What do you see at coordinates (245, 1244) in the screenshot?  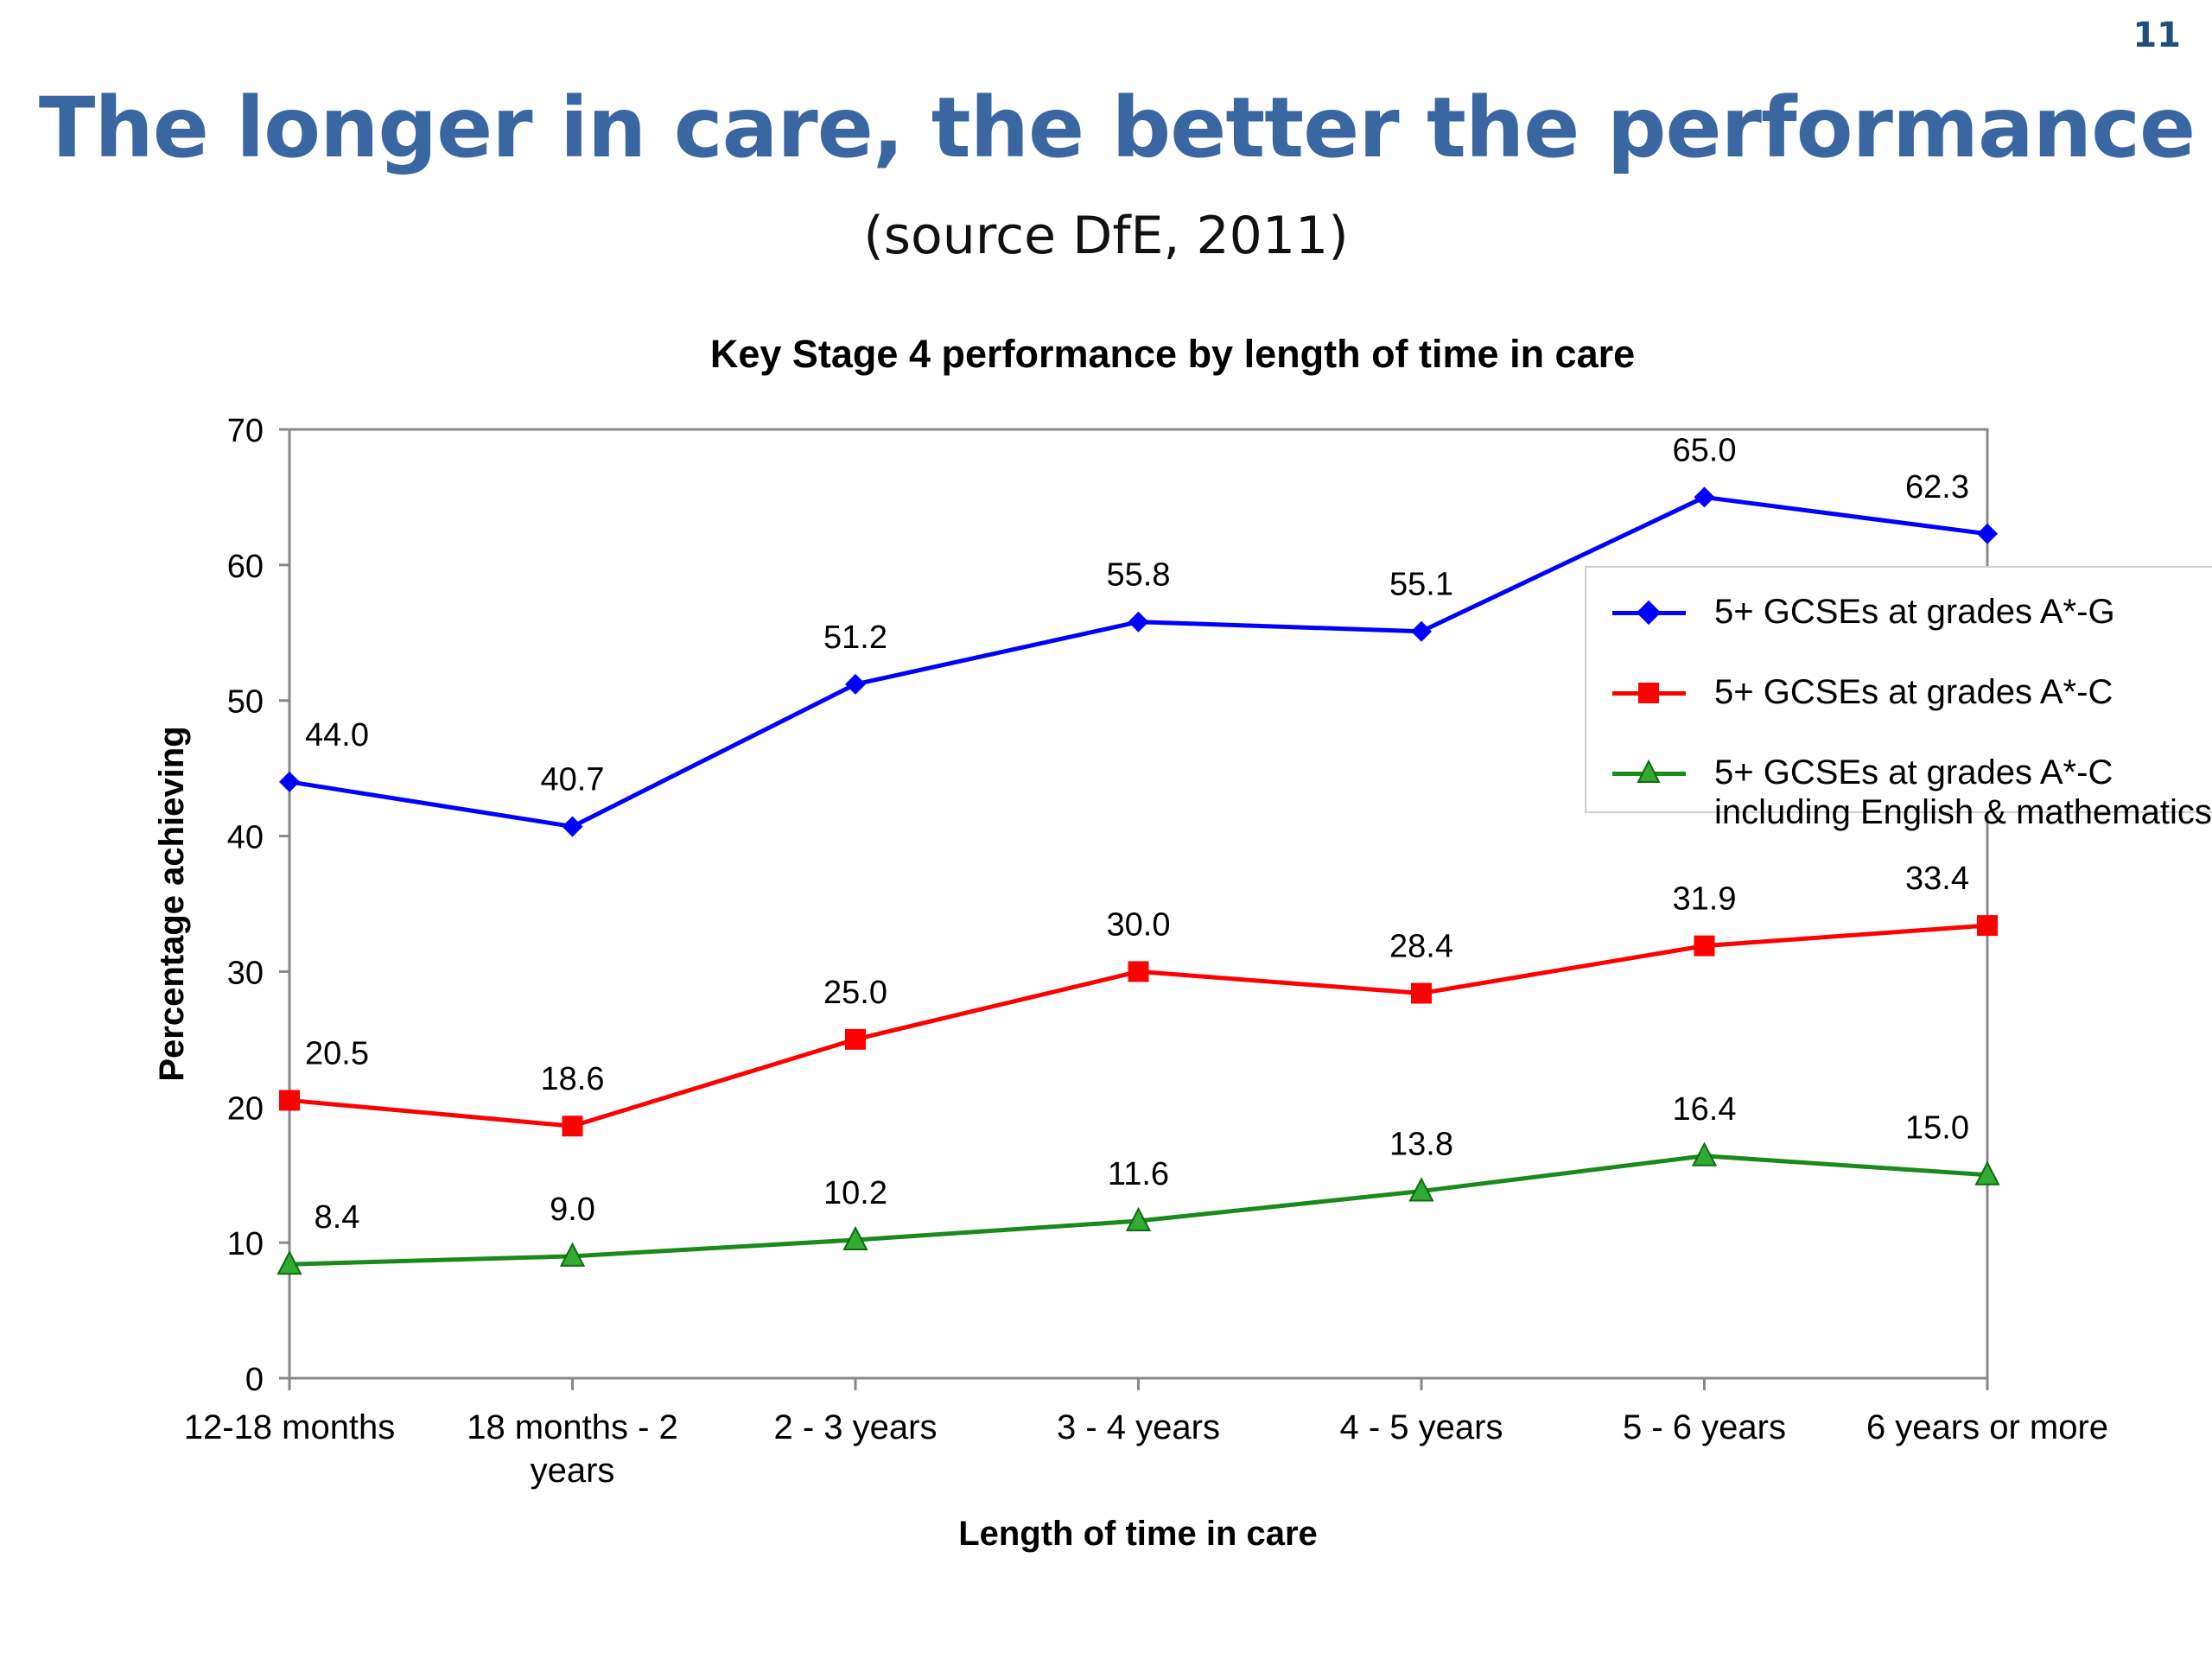 I see `y-tick-label: 10` at bounding box center [245, 1244].